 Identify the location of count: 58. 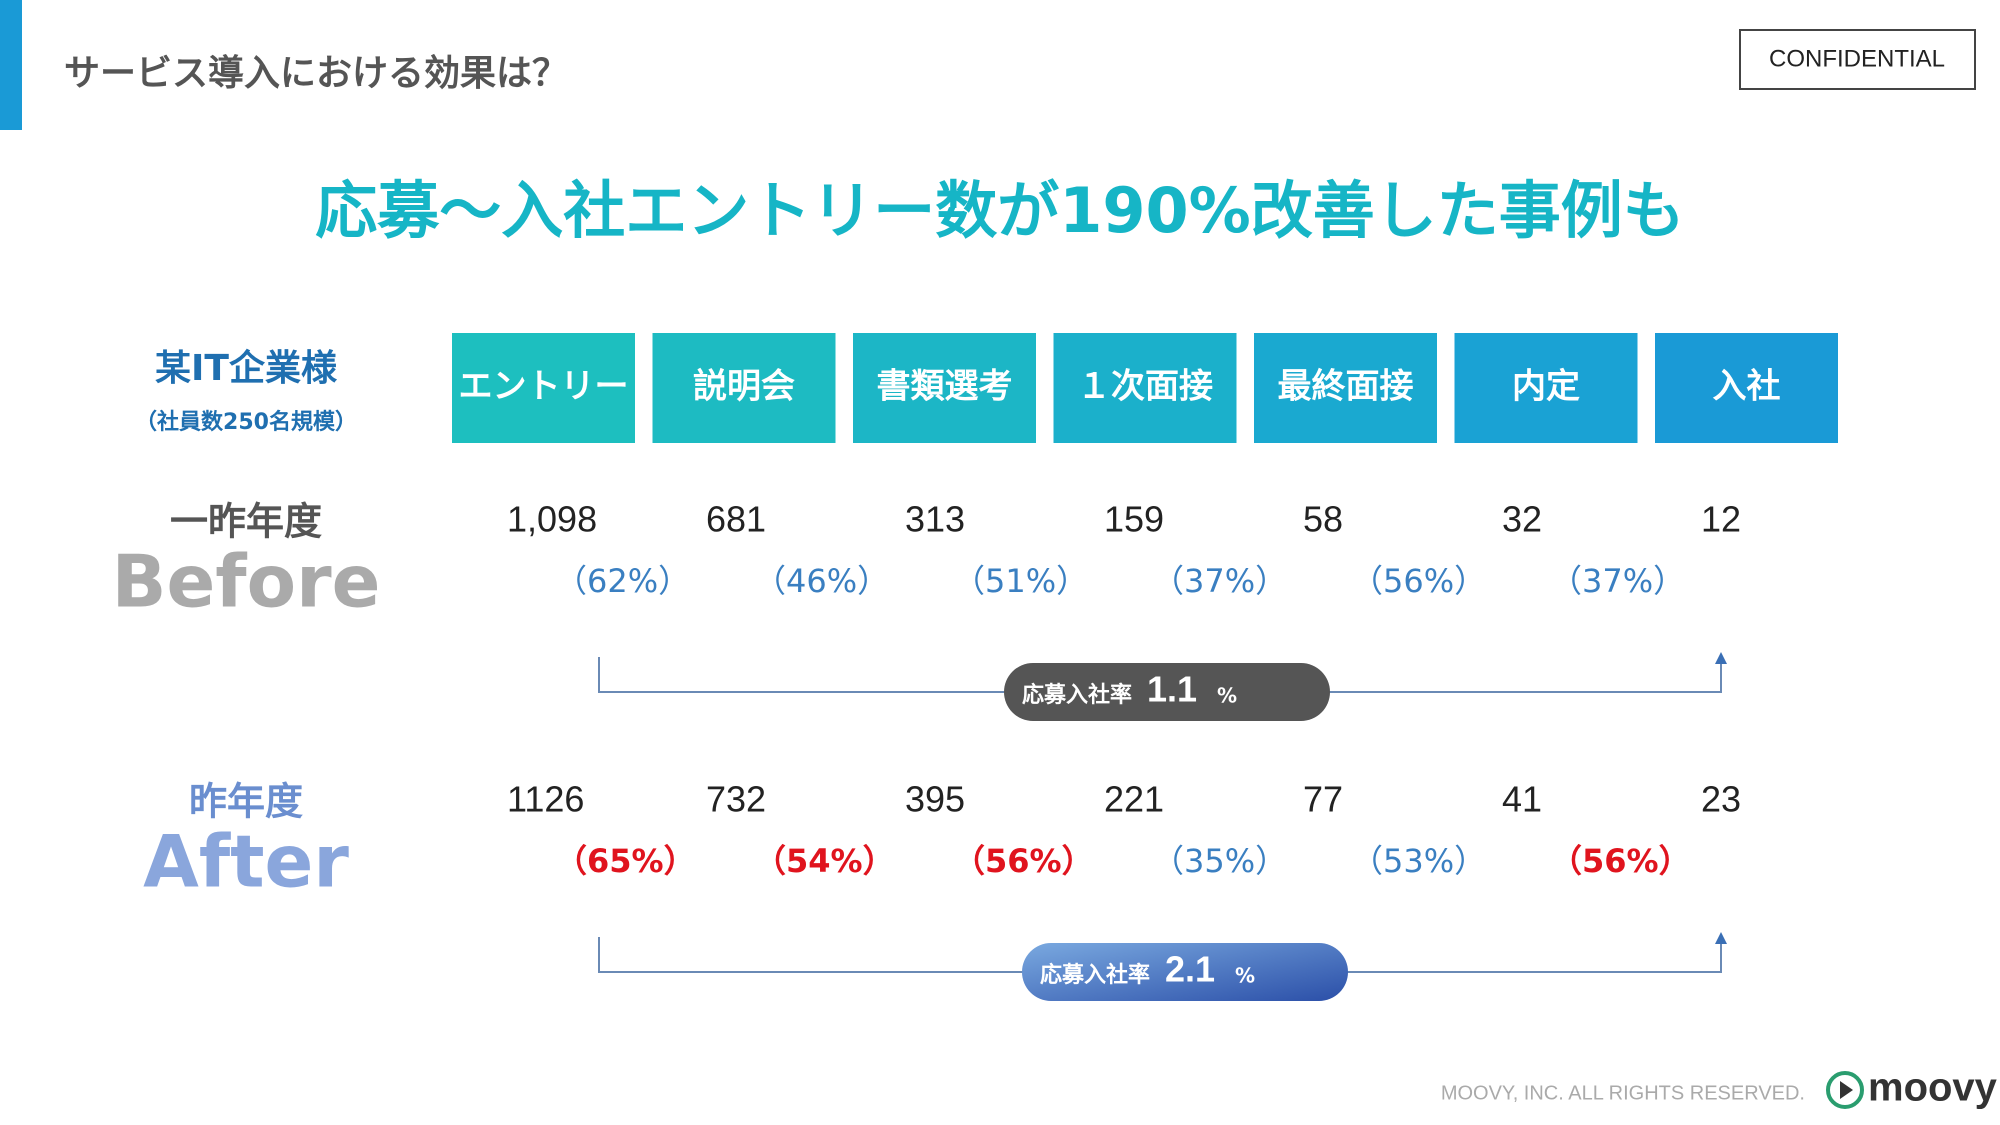
(1323, 519).